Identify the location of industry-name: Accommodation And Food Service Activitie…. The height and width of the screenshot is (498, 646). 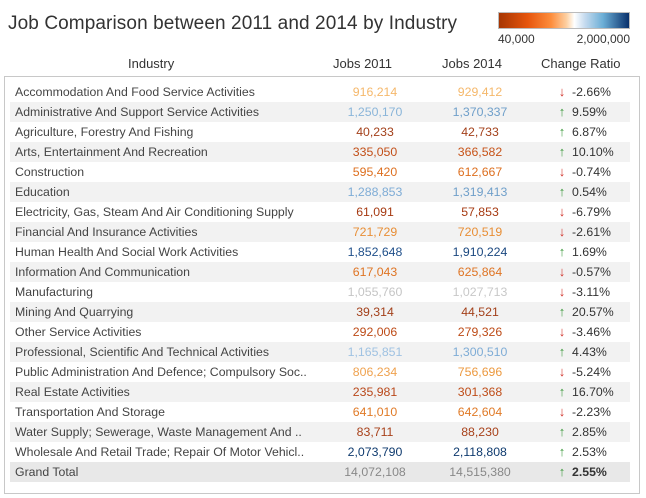
(135, 92).